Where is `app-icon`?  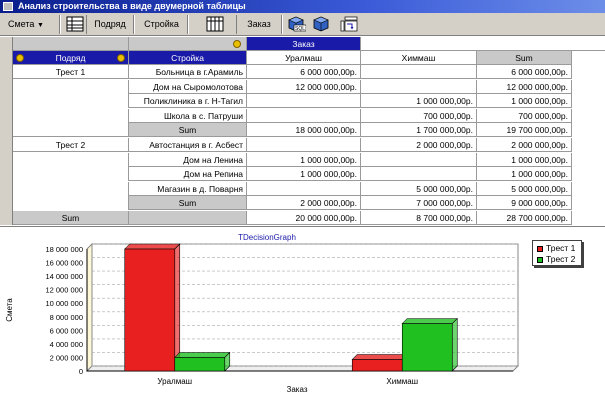 app-icon is located at coordinates (8, 6).